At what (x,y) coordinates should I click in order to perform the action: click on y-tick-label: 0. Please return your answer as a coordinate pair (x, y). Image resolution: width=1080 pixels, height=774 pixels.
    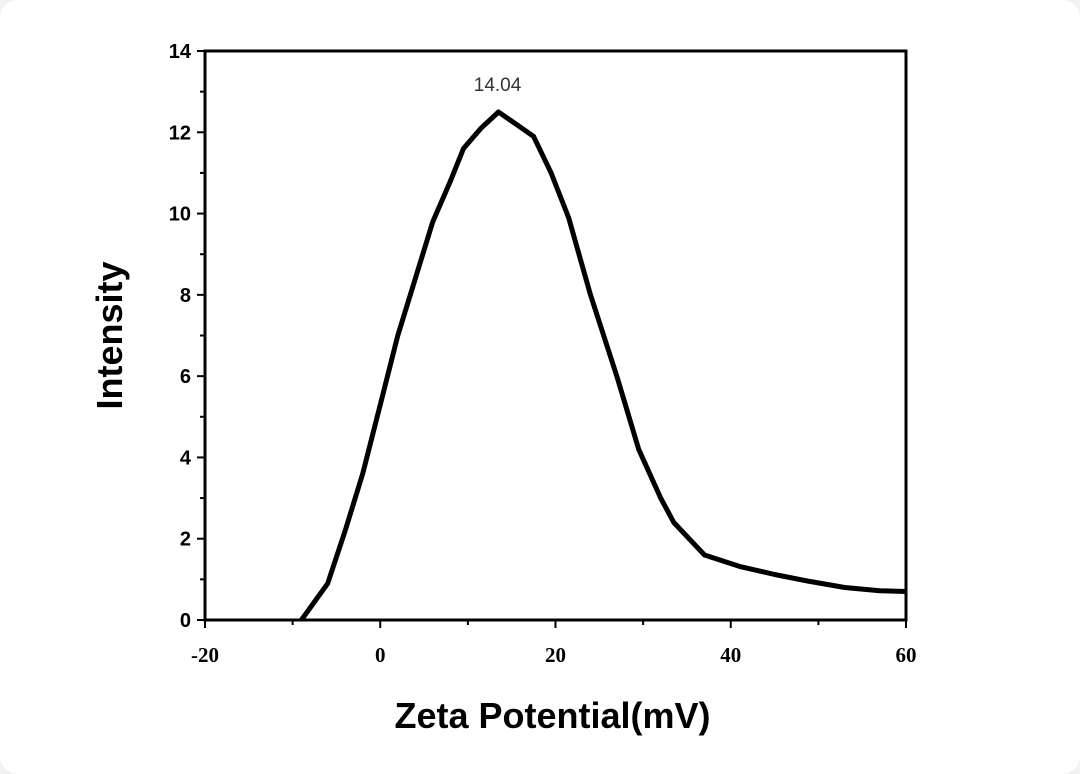
    Looking at the image, I should click on (185, 621).